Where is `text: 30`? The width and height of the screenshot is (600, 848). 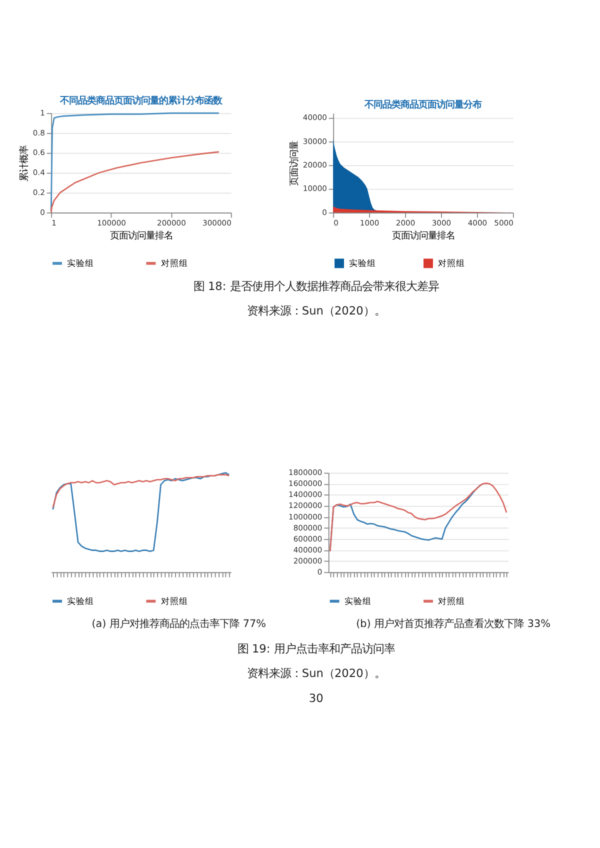 text: 30 is located at coordinates (316, 697).